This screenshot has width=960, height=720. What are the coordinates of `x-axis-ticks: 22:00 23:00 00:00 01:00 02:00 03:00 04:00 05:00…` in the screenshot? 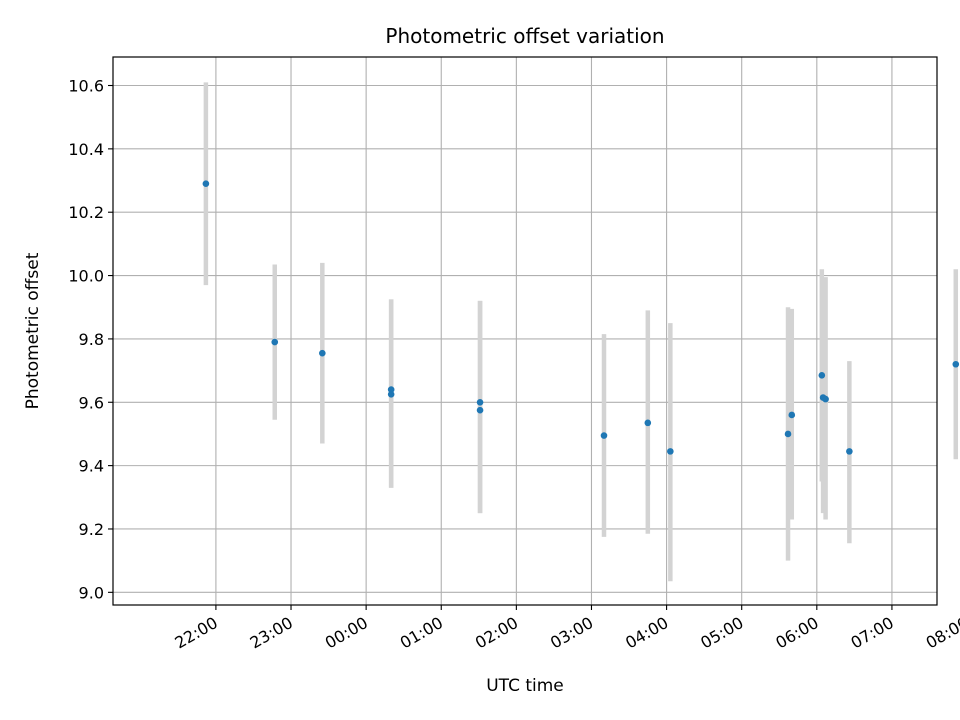 It's located at (565, 629).